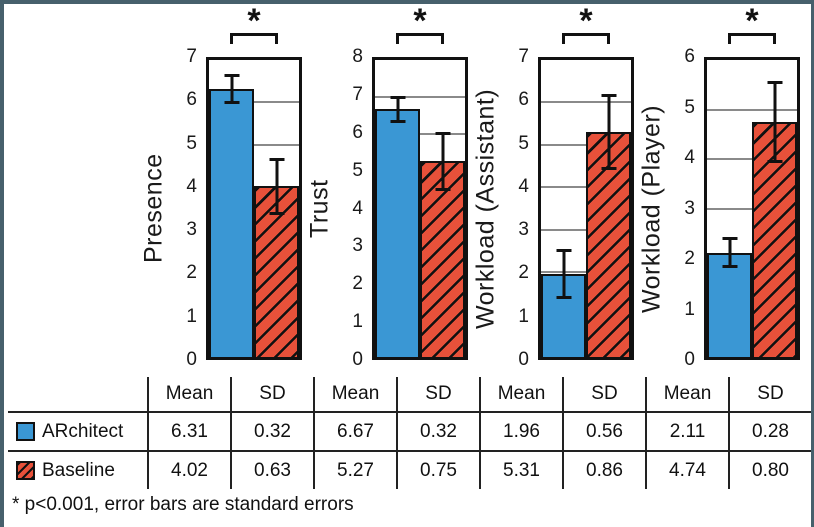  I want to click on table-value-cell: 0.86, so click(603, 469).